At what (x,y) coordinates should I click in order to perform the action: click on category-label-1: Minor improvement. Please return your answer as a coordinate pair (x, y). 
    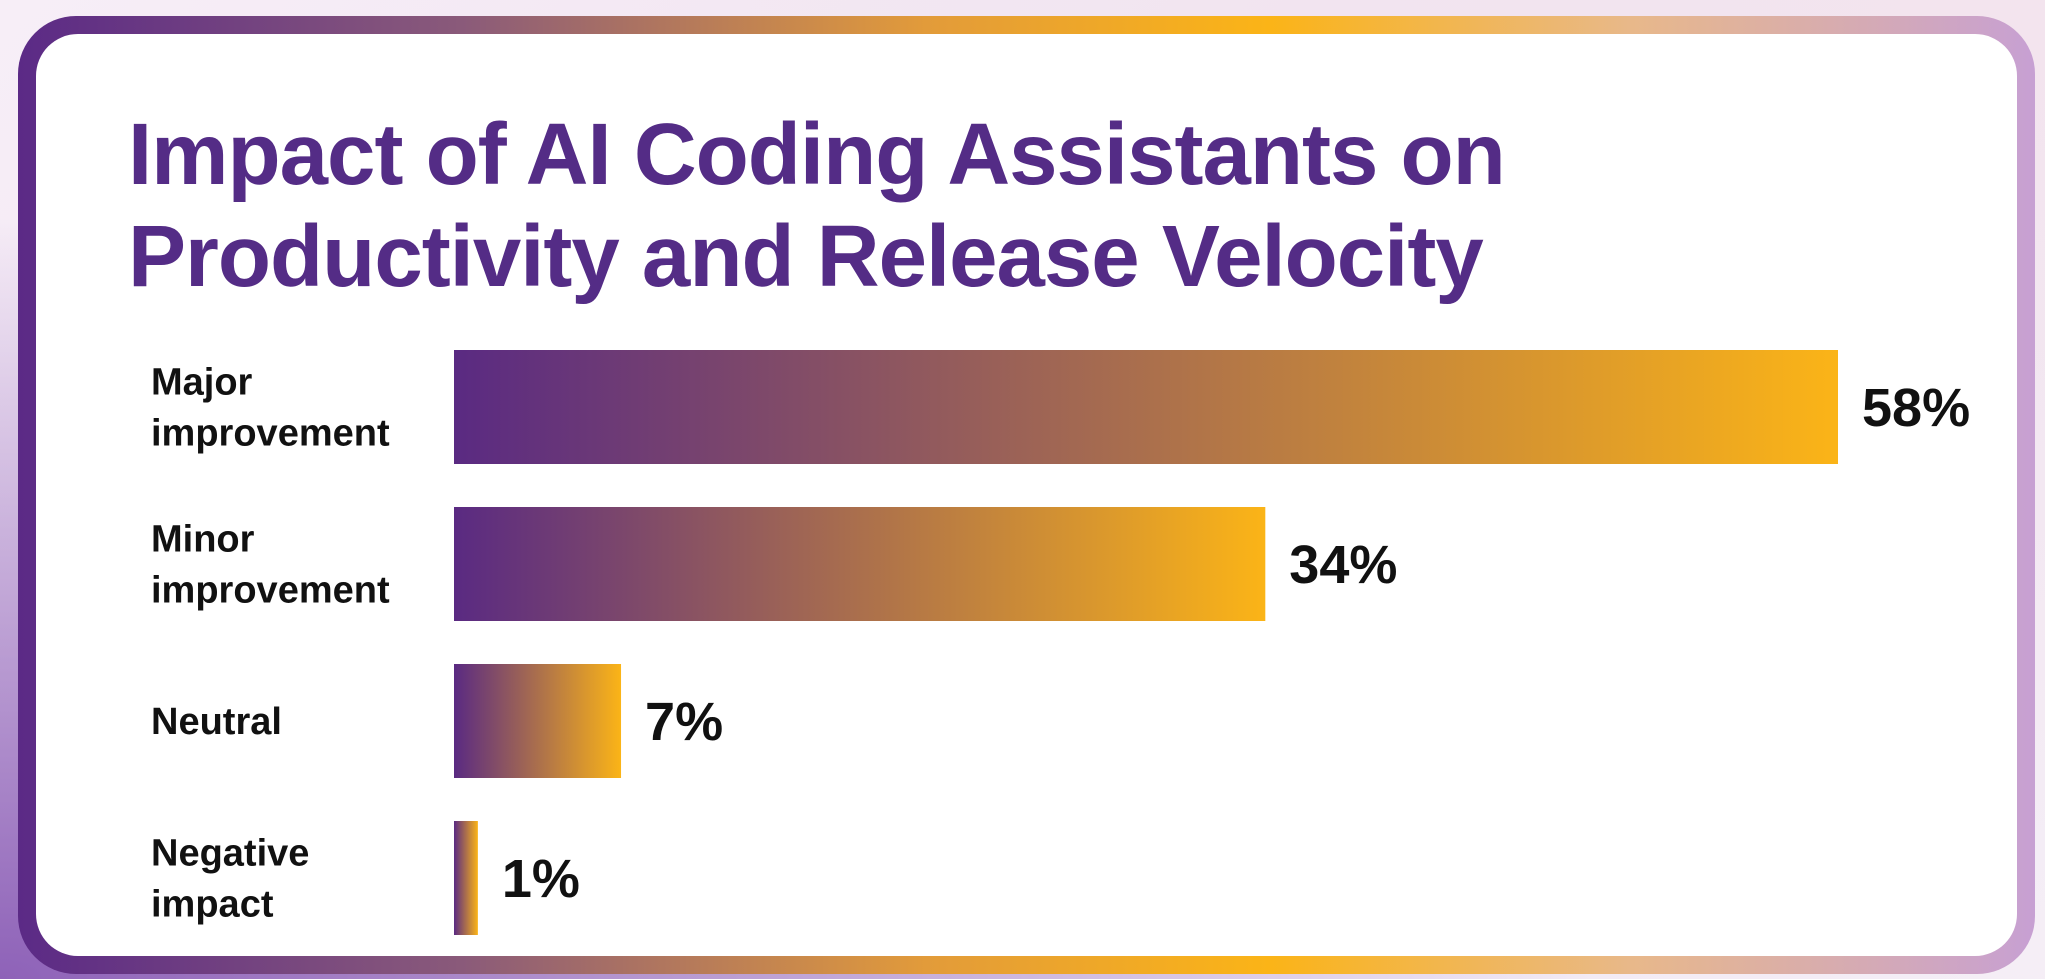
    Looking at the image, I should click on (270, 565).